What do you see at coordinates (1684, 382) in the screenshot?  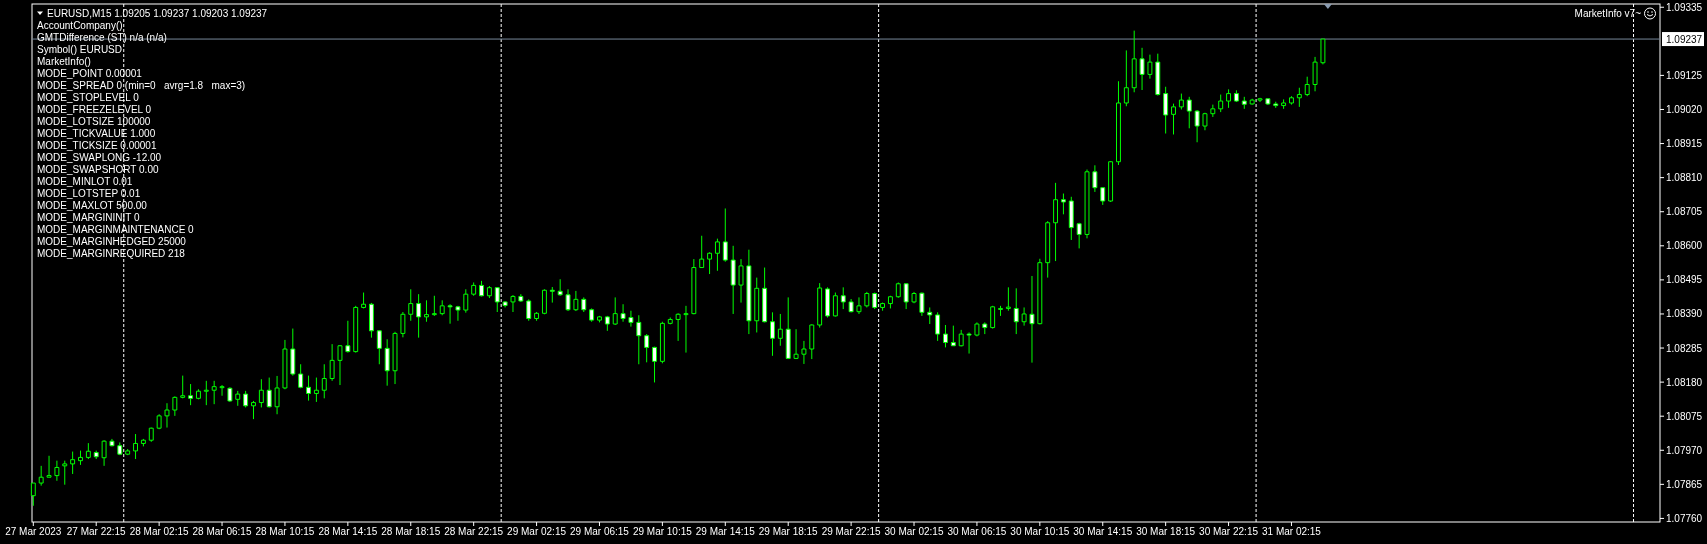 I see `y-tick-label: 1.08180` at bounding box center [1684, 382].